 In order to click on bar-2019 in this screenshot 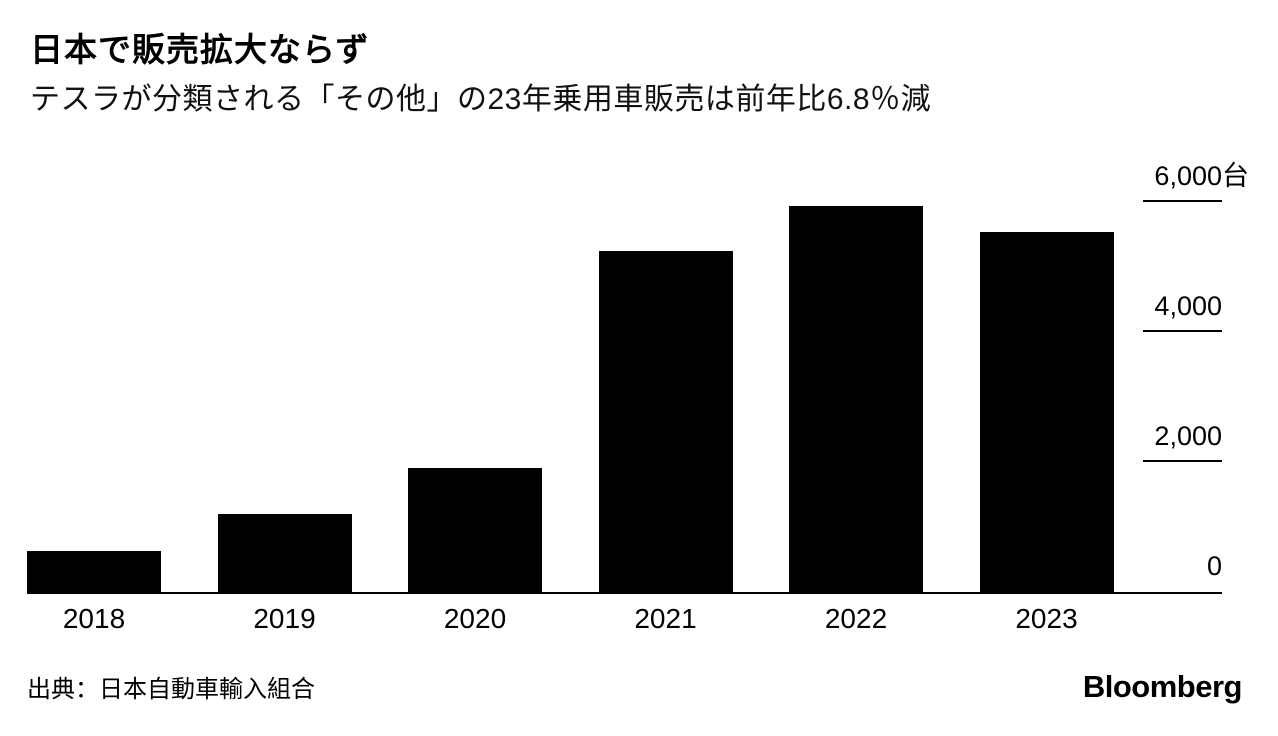, I will do `click(284, 553)`.